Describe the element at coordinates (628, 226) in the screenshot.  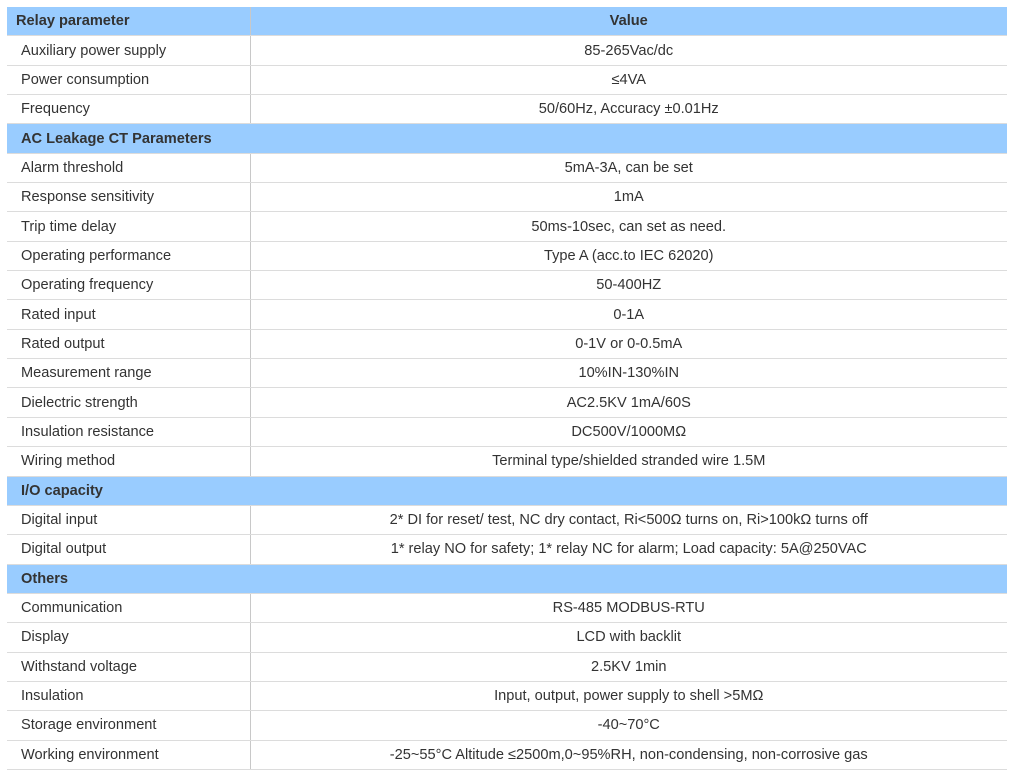
I see `value-cell: 50ms-10sec, can set as need.` at that location.